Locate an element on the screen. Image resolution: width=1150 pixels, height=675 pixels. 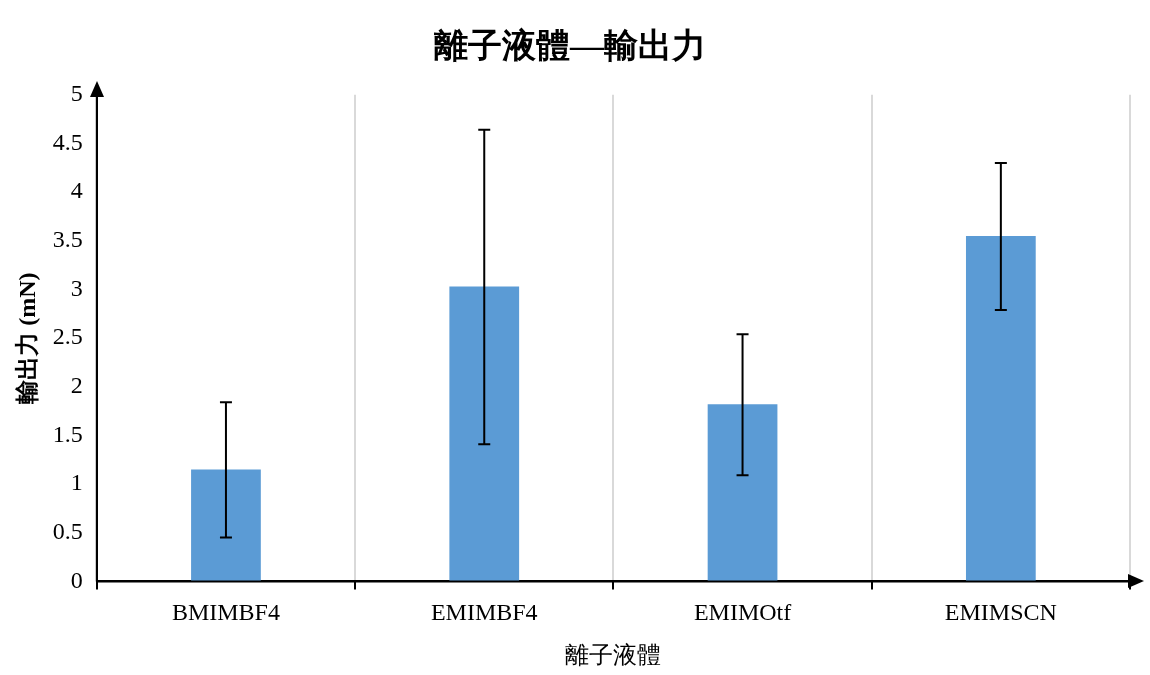
y-tick-label: 2.5 is located at coordinates (67, 336).